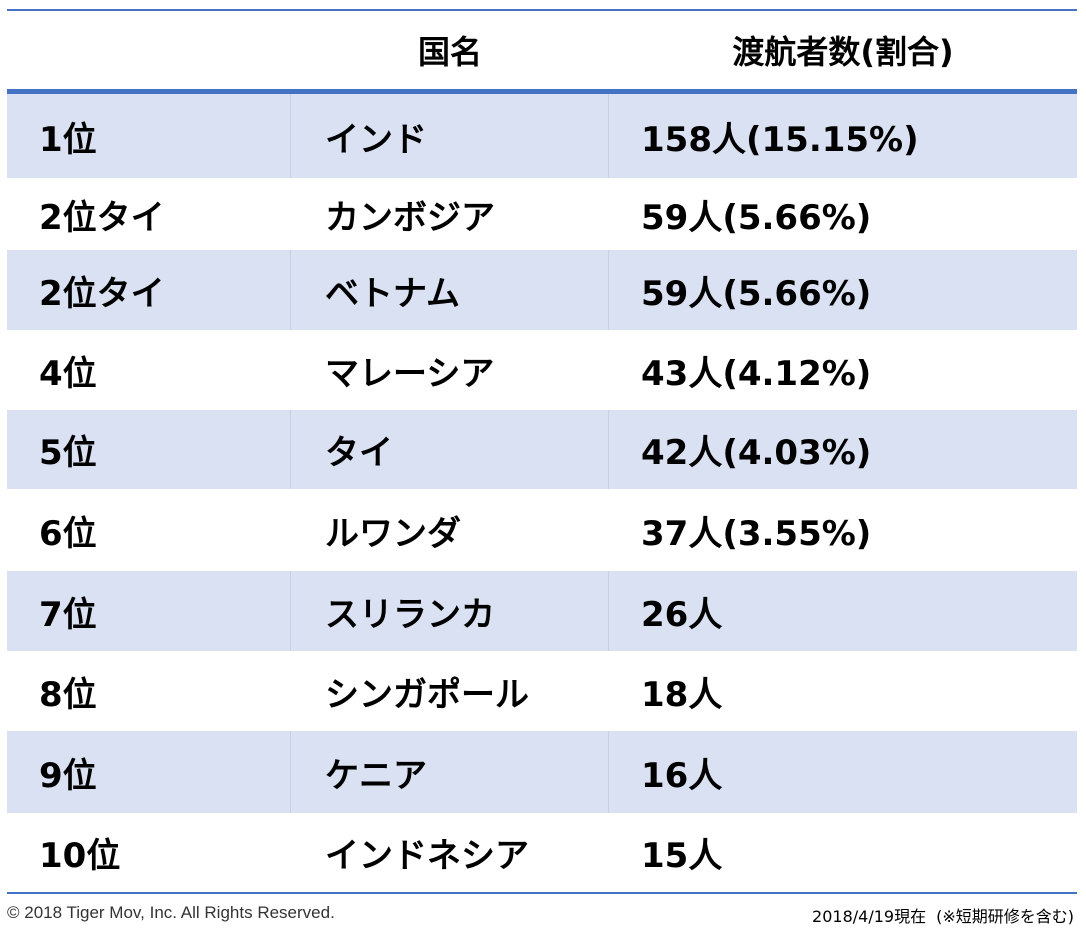 Image resolution: width=1086 pixels, height=932 pixels. What do you see at coordinates (149, 611) in the screenshot?
I see `rank-cell: 7位` at bounding box center [149, 611].